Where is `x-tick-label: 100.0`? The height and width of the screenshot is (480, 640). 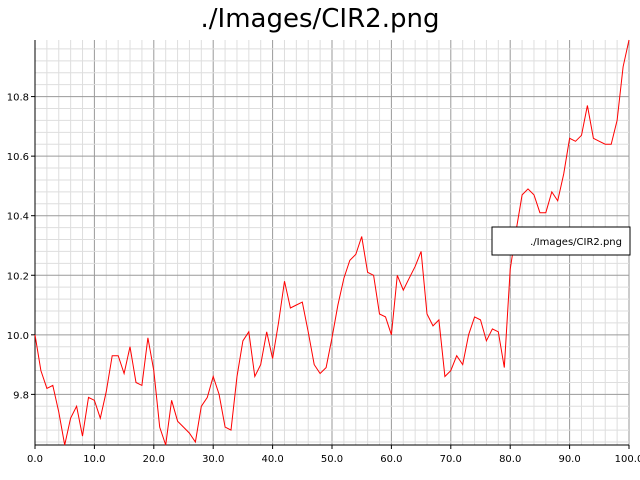 x-tick-label: 100.0 is located at coordinates (627, 459).